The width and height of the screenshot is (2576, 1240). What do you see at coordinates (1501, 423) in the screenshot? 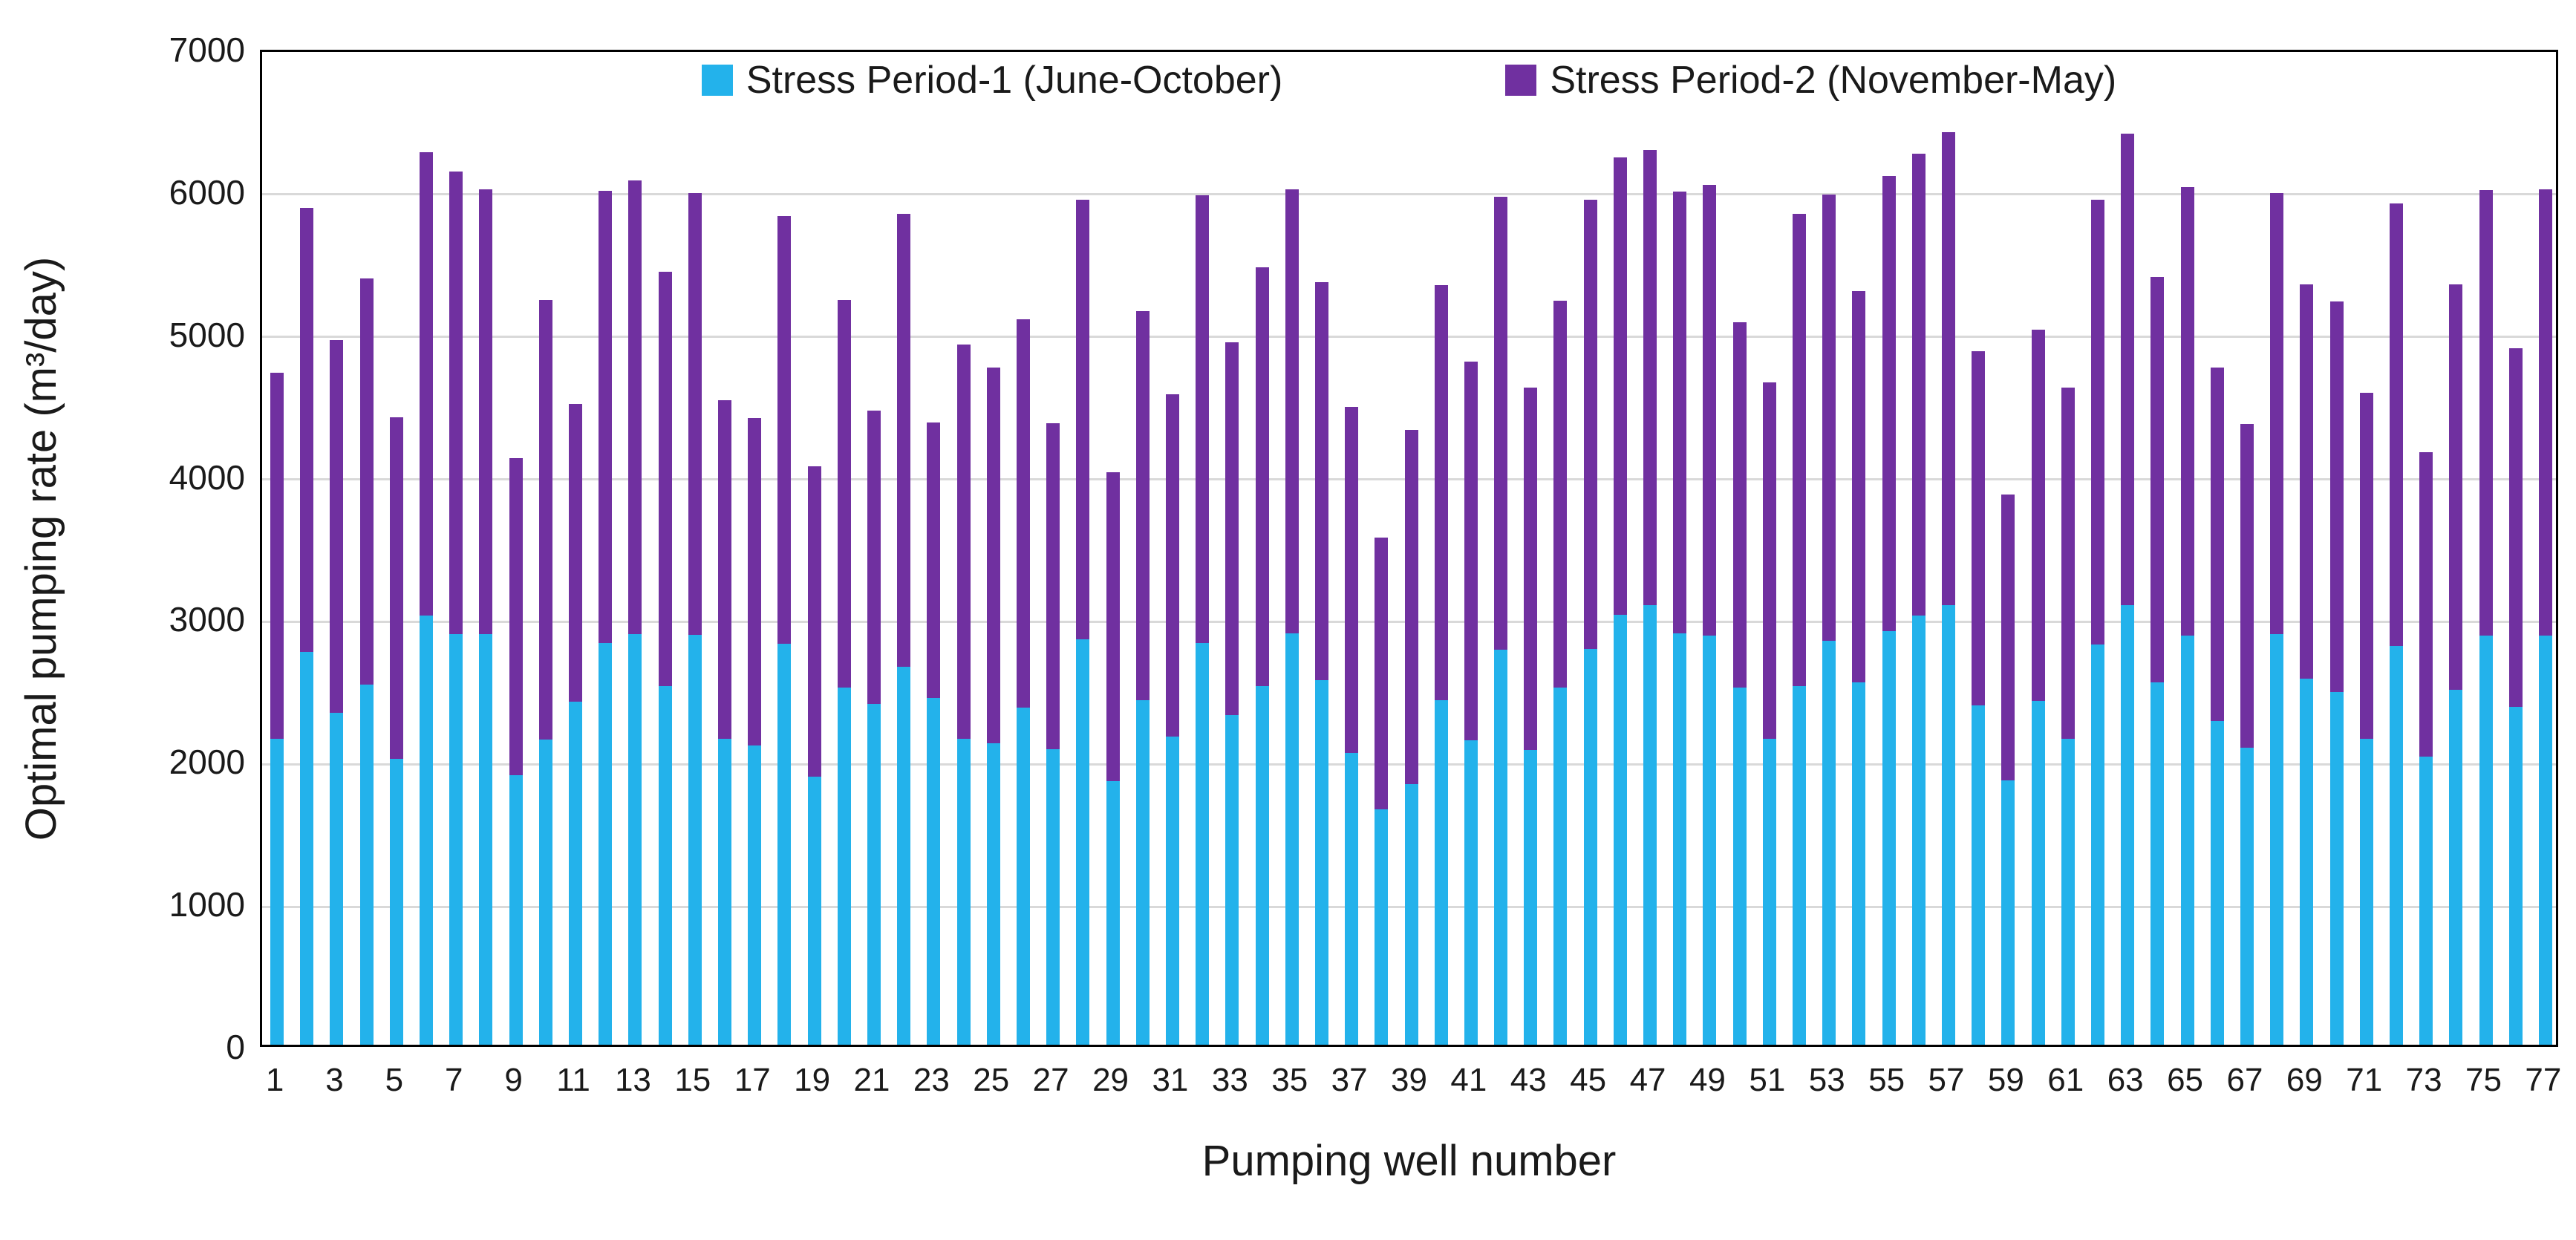
I see `bar-well-42-sp2` at bounding box center [1501, 423].